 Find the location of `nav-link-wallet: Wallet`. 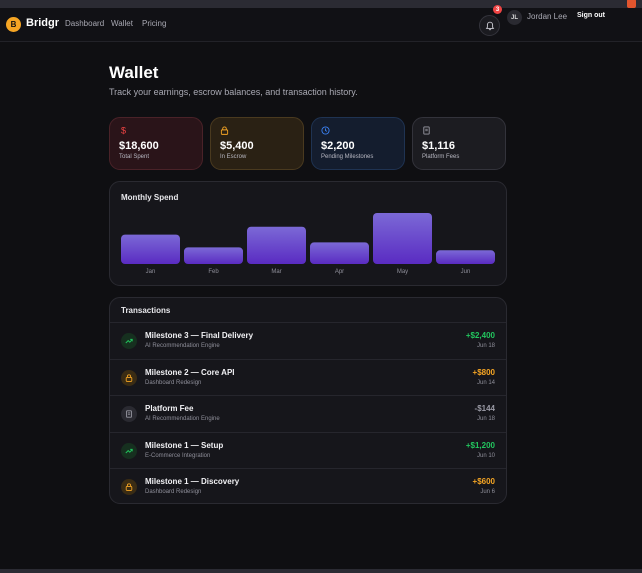

nav-link-wallet: Wallet is located at coordinates (122, 23).